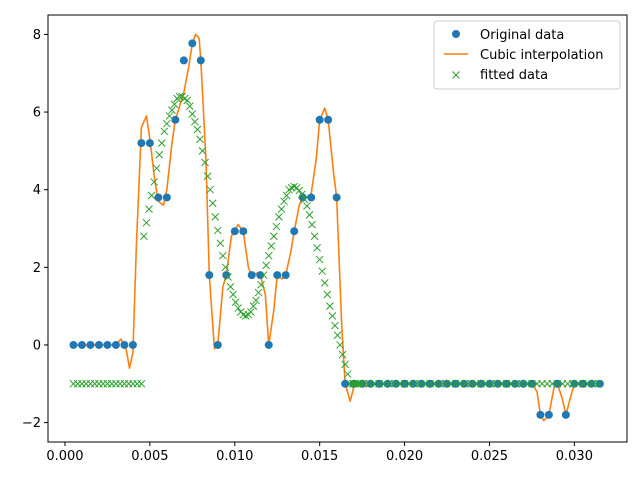  I want to click on y-tick-label: 8, so click(37, 35).